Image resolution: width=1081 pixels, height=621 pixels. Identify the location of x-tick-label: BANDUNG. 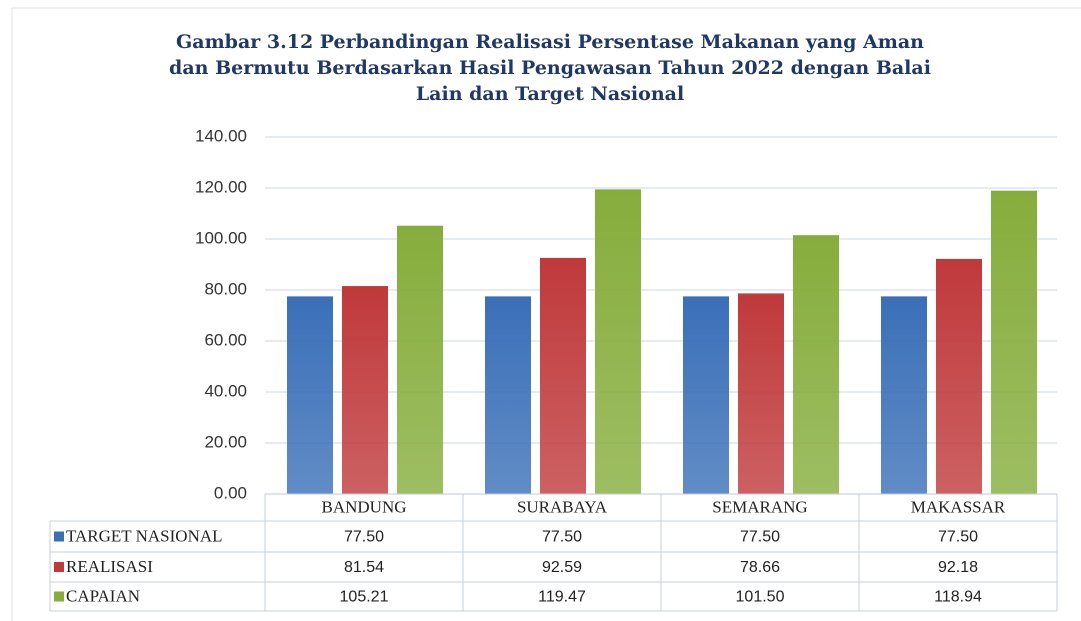
(364, 506).